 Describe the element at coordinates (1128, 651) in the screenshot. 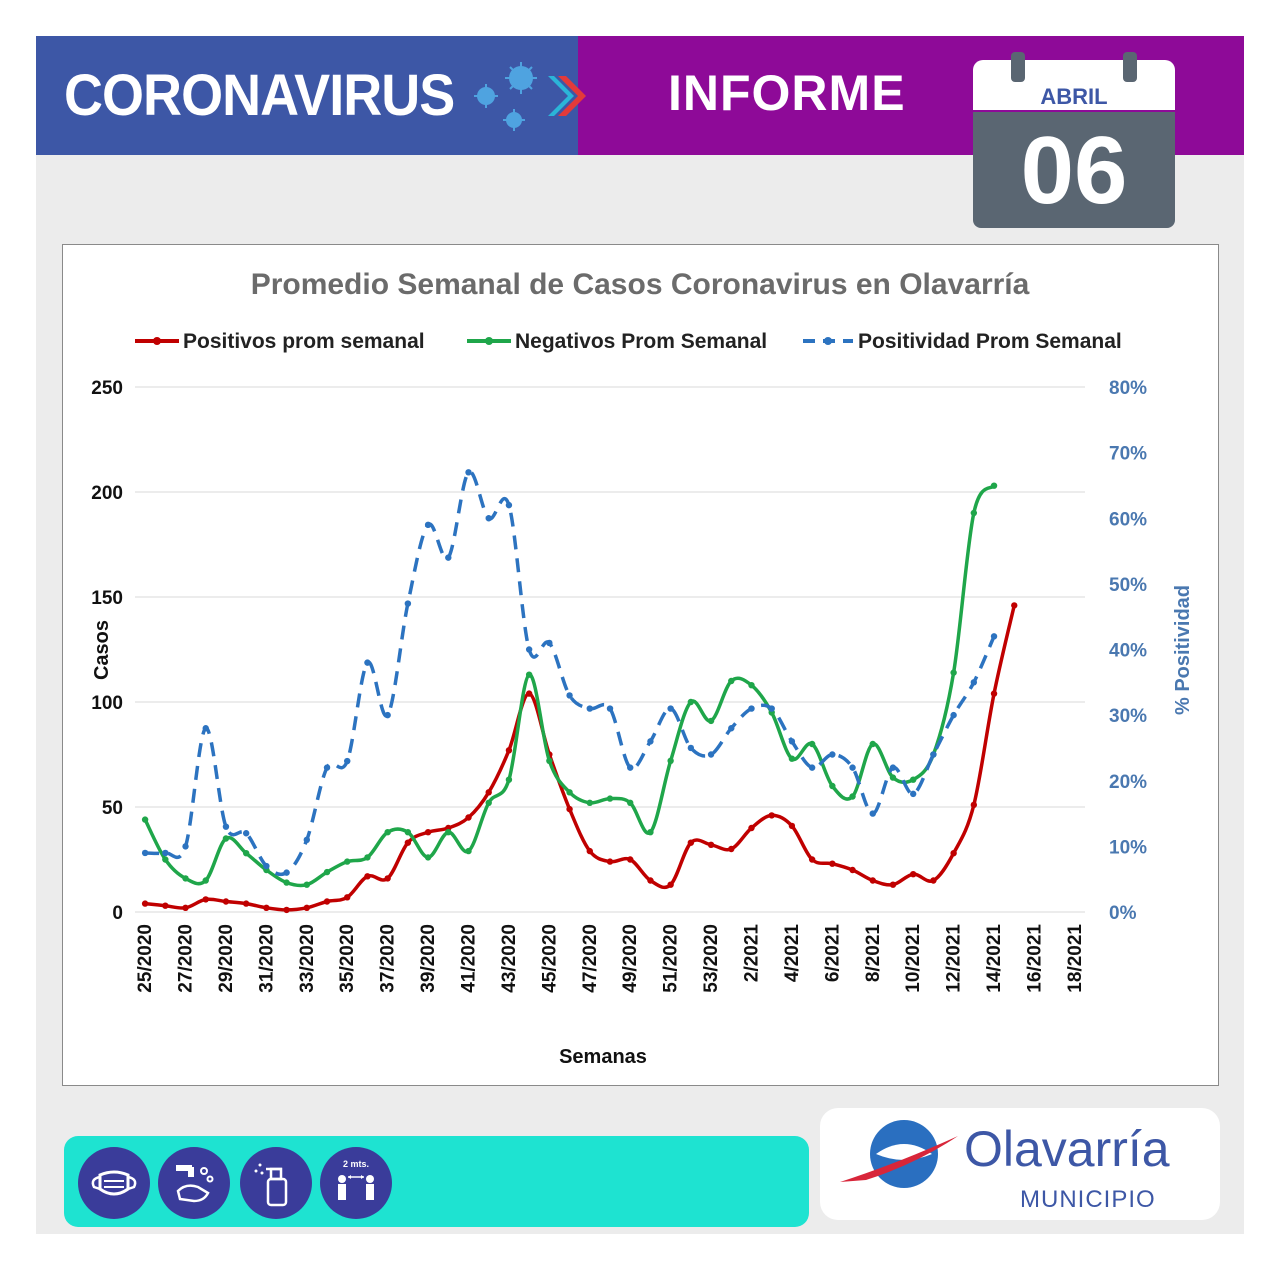

I see `y2-axis-ticks: 0% 10% 20% 30% 40% 50% 60% 70% 80%` at that location.